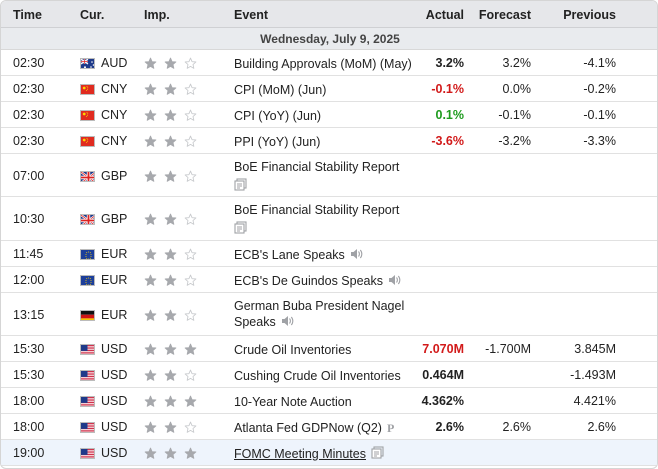 The height and width of the screenshot is (469, 658). I want to click on header-currency: Cur., so click(92, 15).